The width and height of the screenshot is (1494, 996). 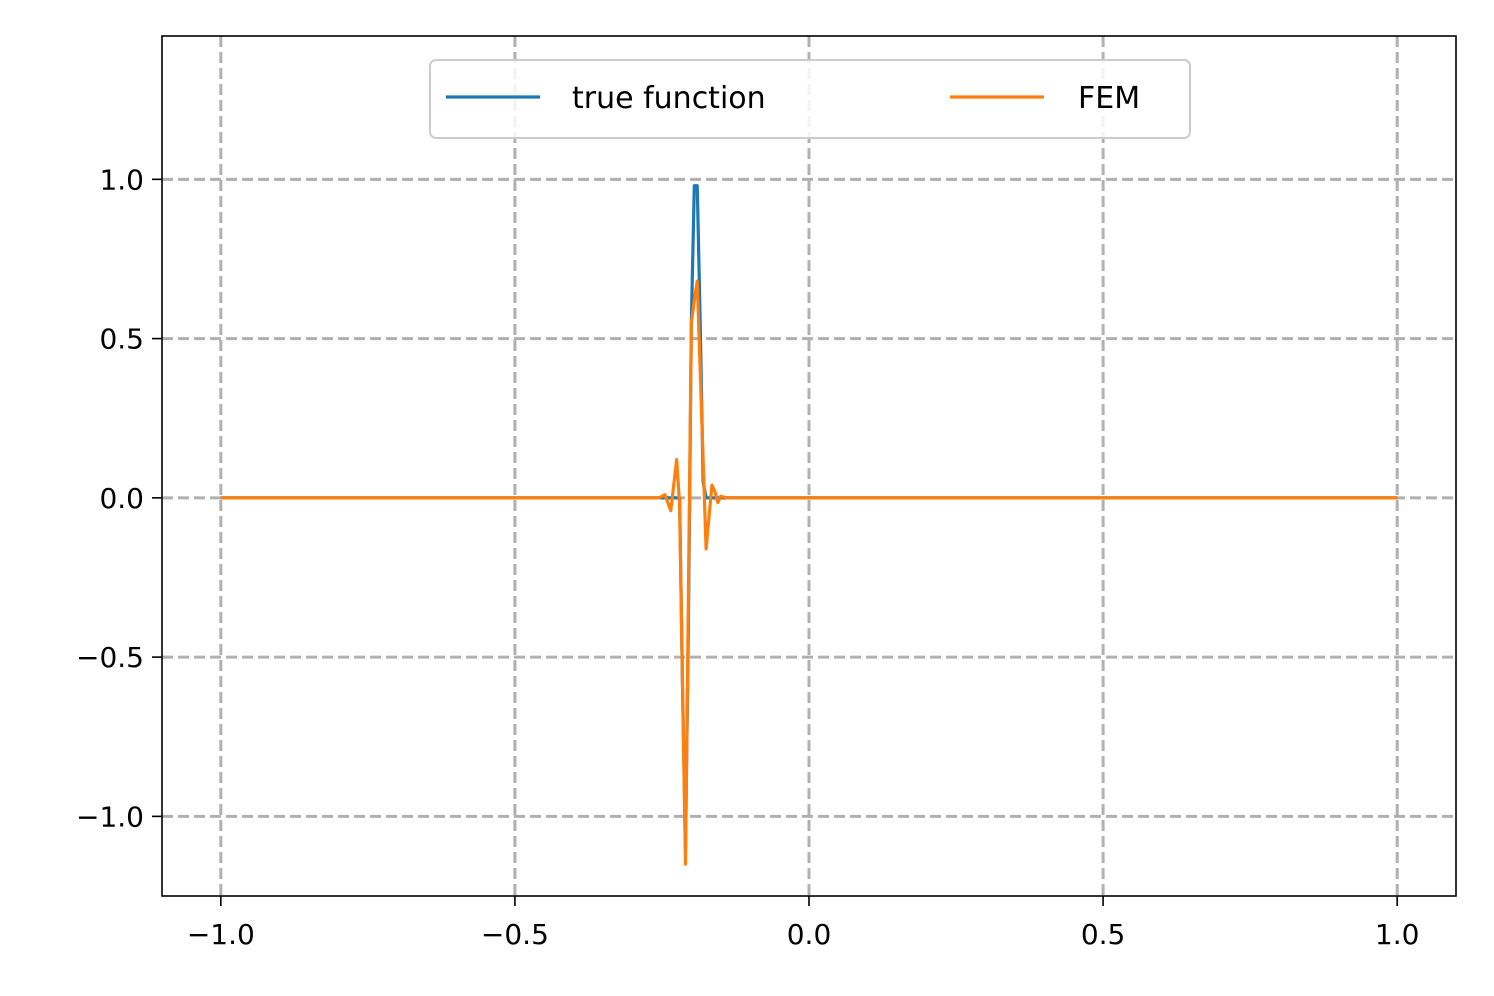 What do you see at coordinates (1103, 934) in the screenshot?
I see `x-tick-label: 0.5` at bounding box center [1103, 934].